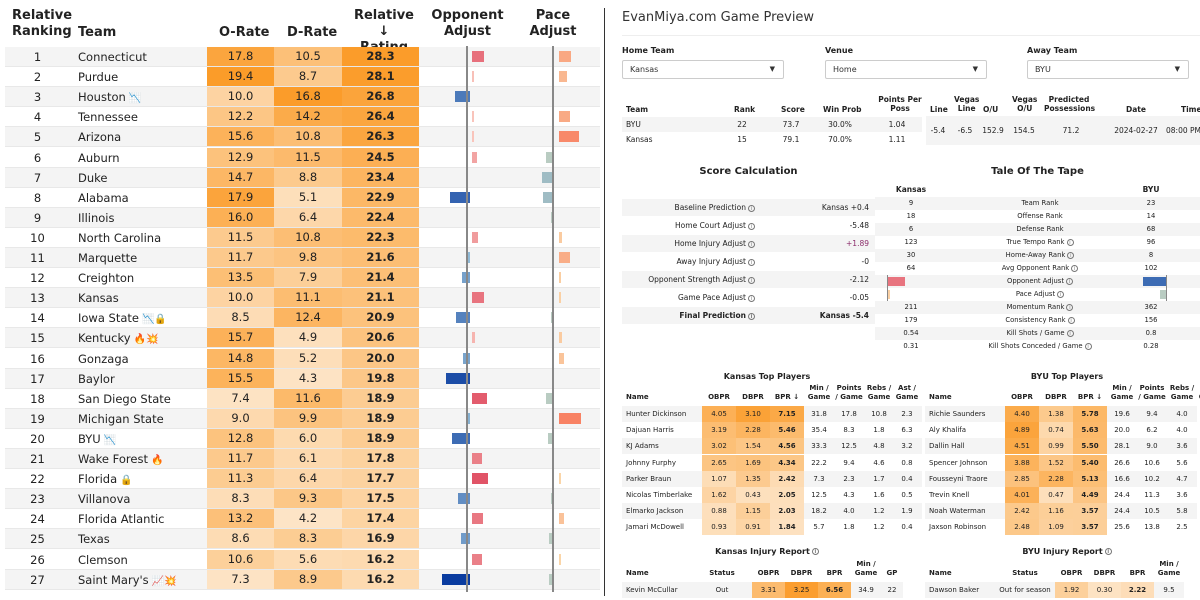 The width and height of the screenshot is (1200, 600). What do you see at coordinates (302, 398) in the screenshot?
I see `team-row: 18 San Diego State 7.4 11.6 18.9` at bounding box center [302, 398].